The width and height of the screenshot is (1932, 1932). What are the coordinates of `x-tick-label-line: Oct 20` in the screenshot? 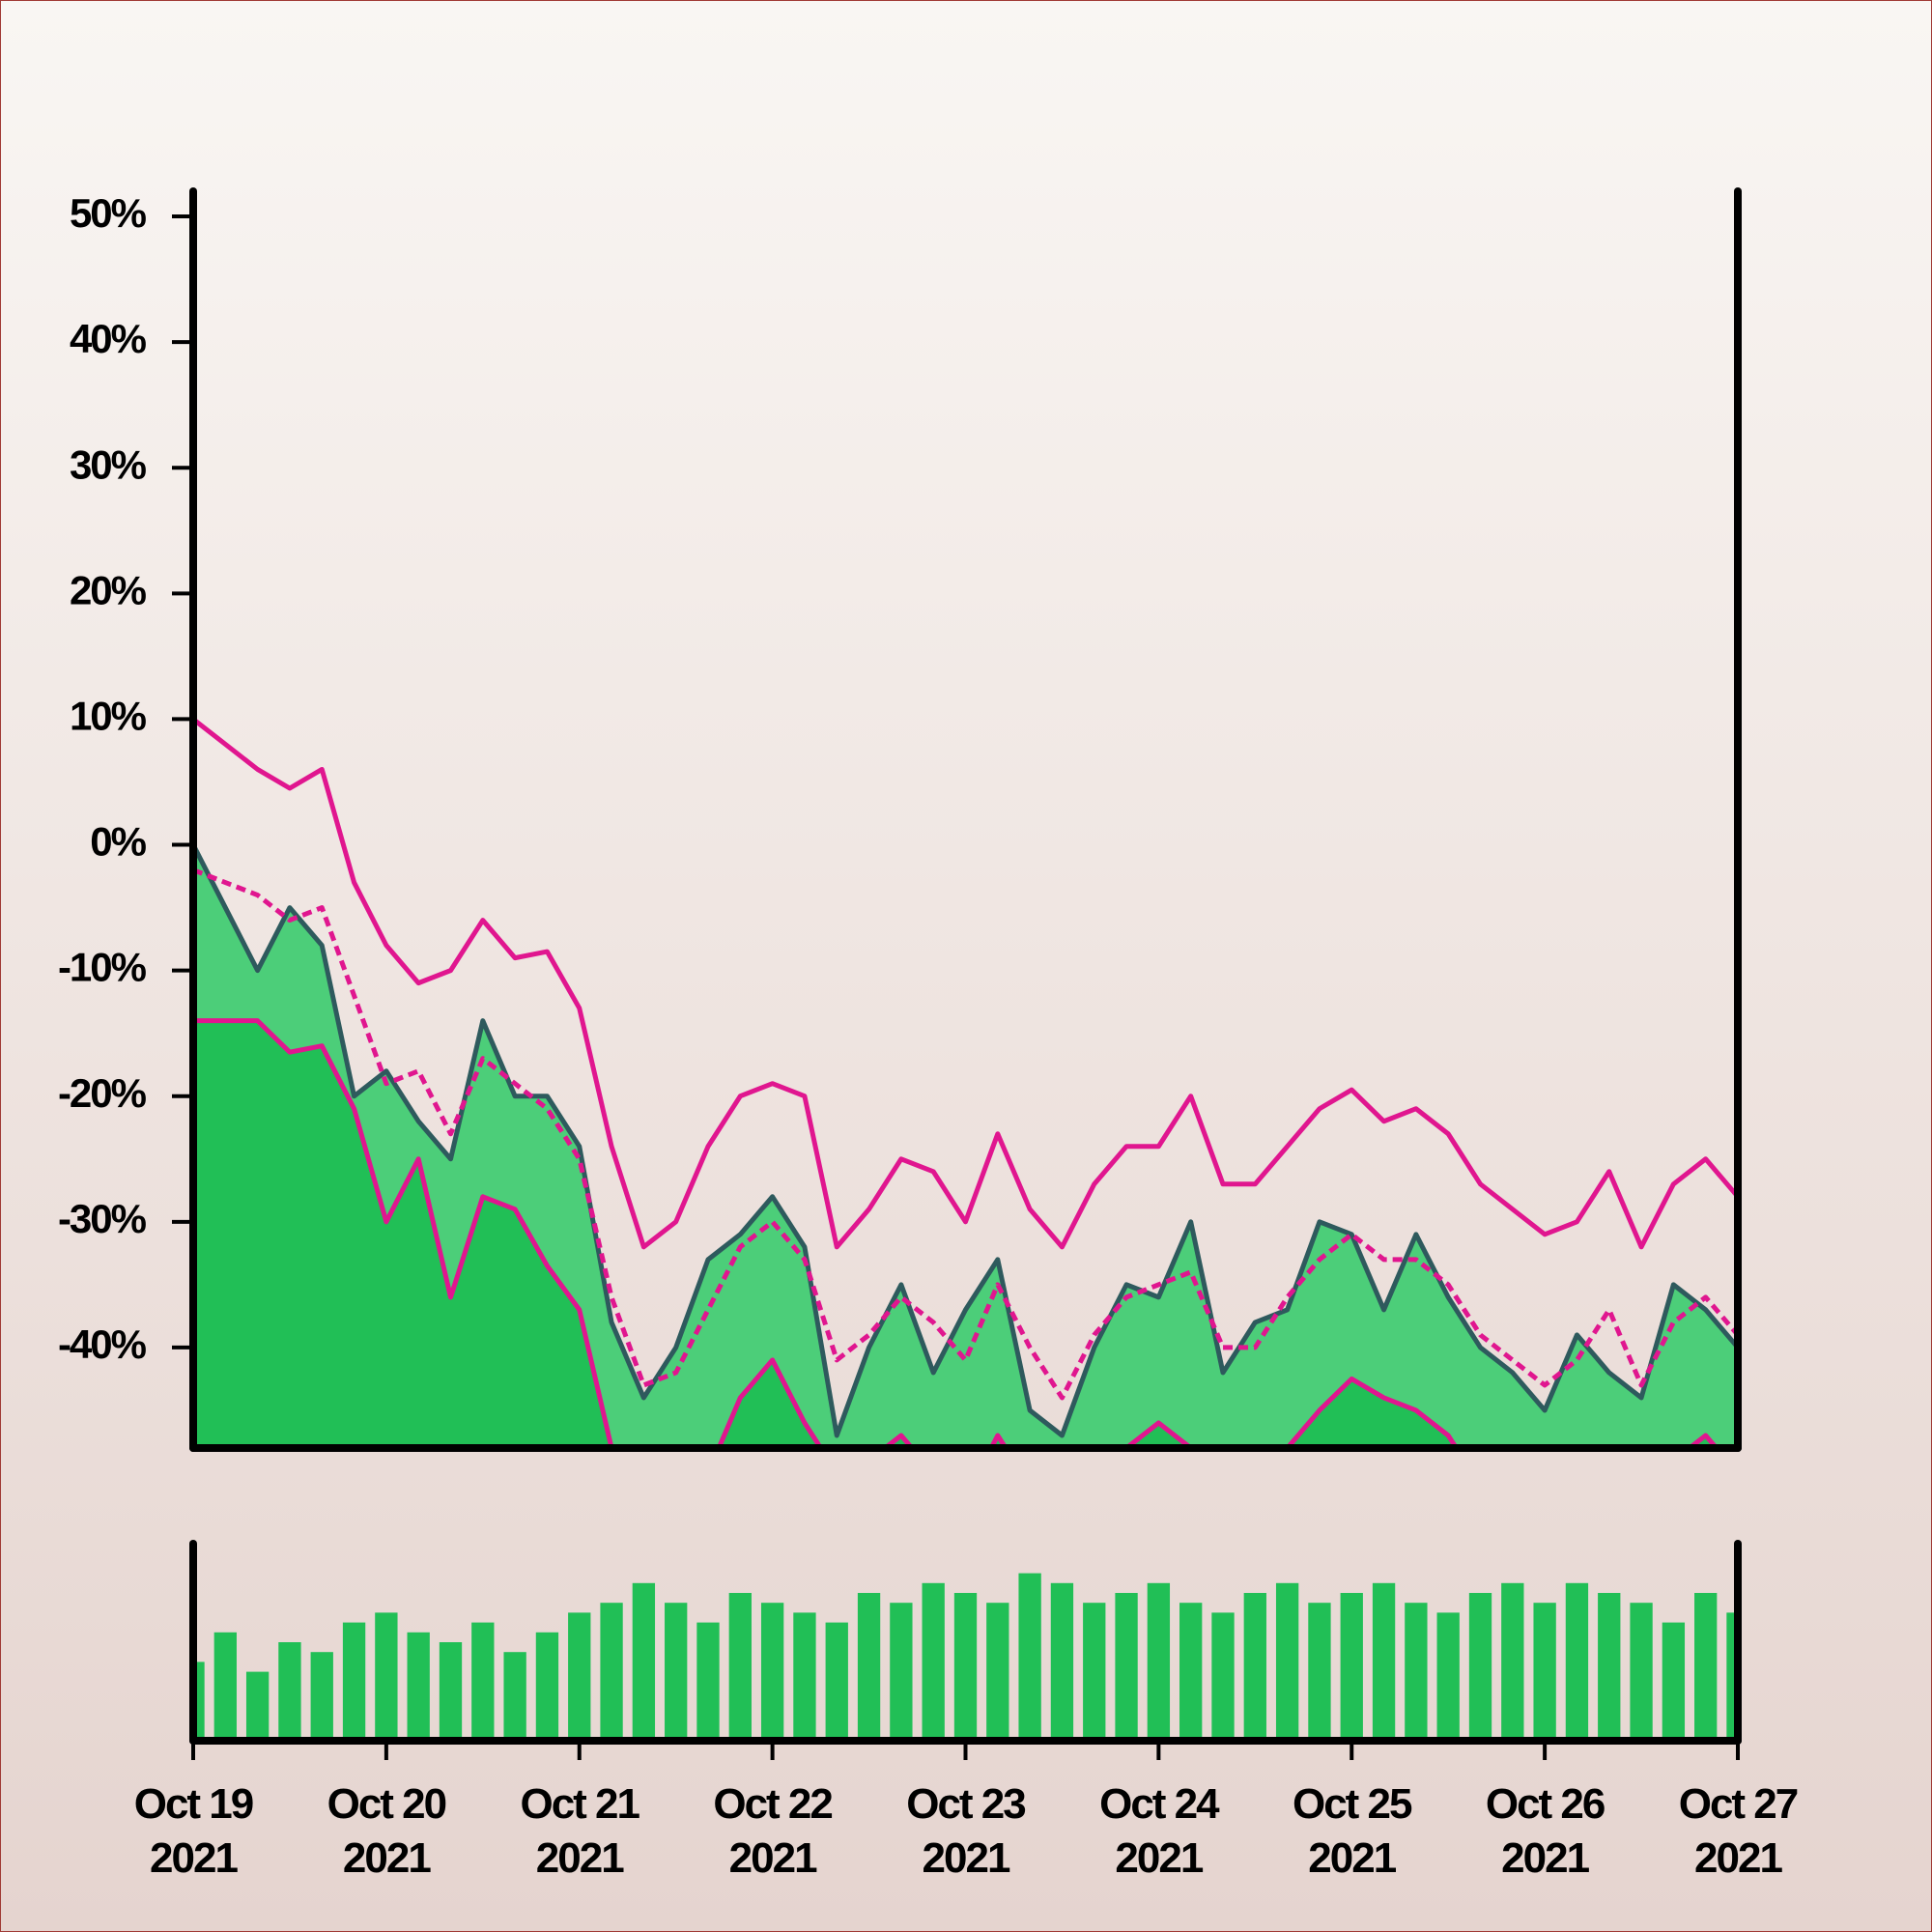 It's located at (386, 1804).